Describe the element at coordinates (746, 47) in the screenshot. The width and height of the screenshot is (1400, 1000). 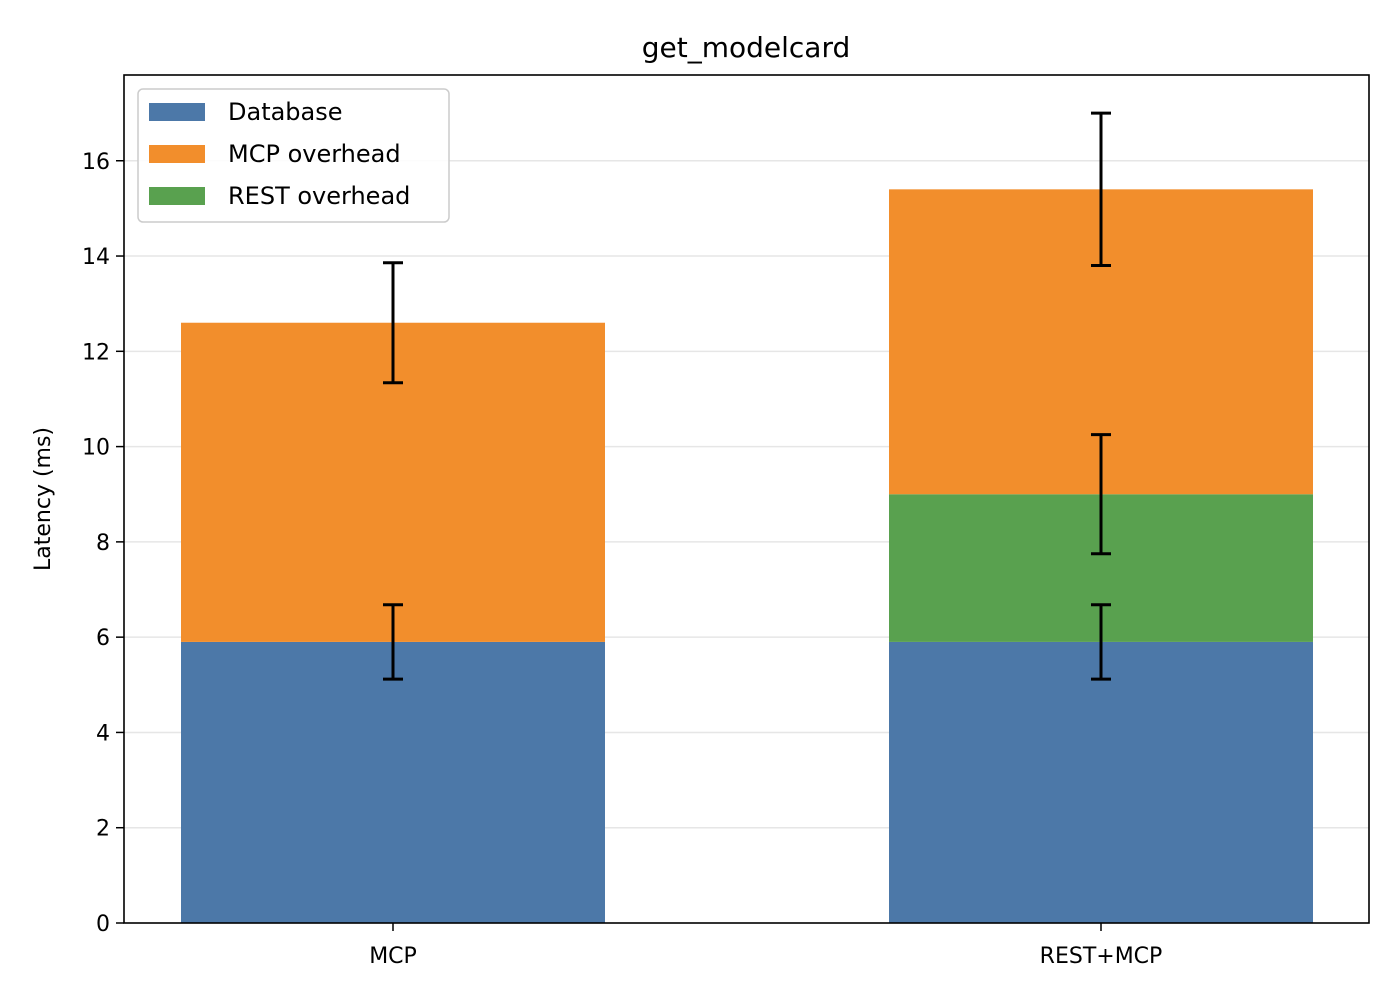
I see `chart-title: get_modelcard` at that location.